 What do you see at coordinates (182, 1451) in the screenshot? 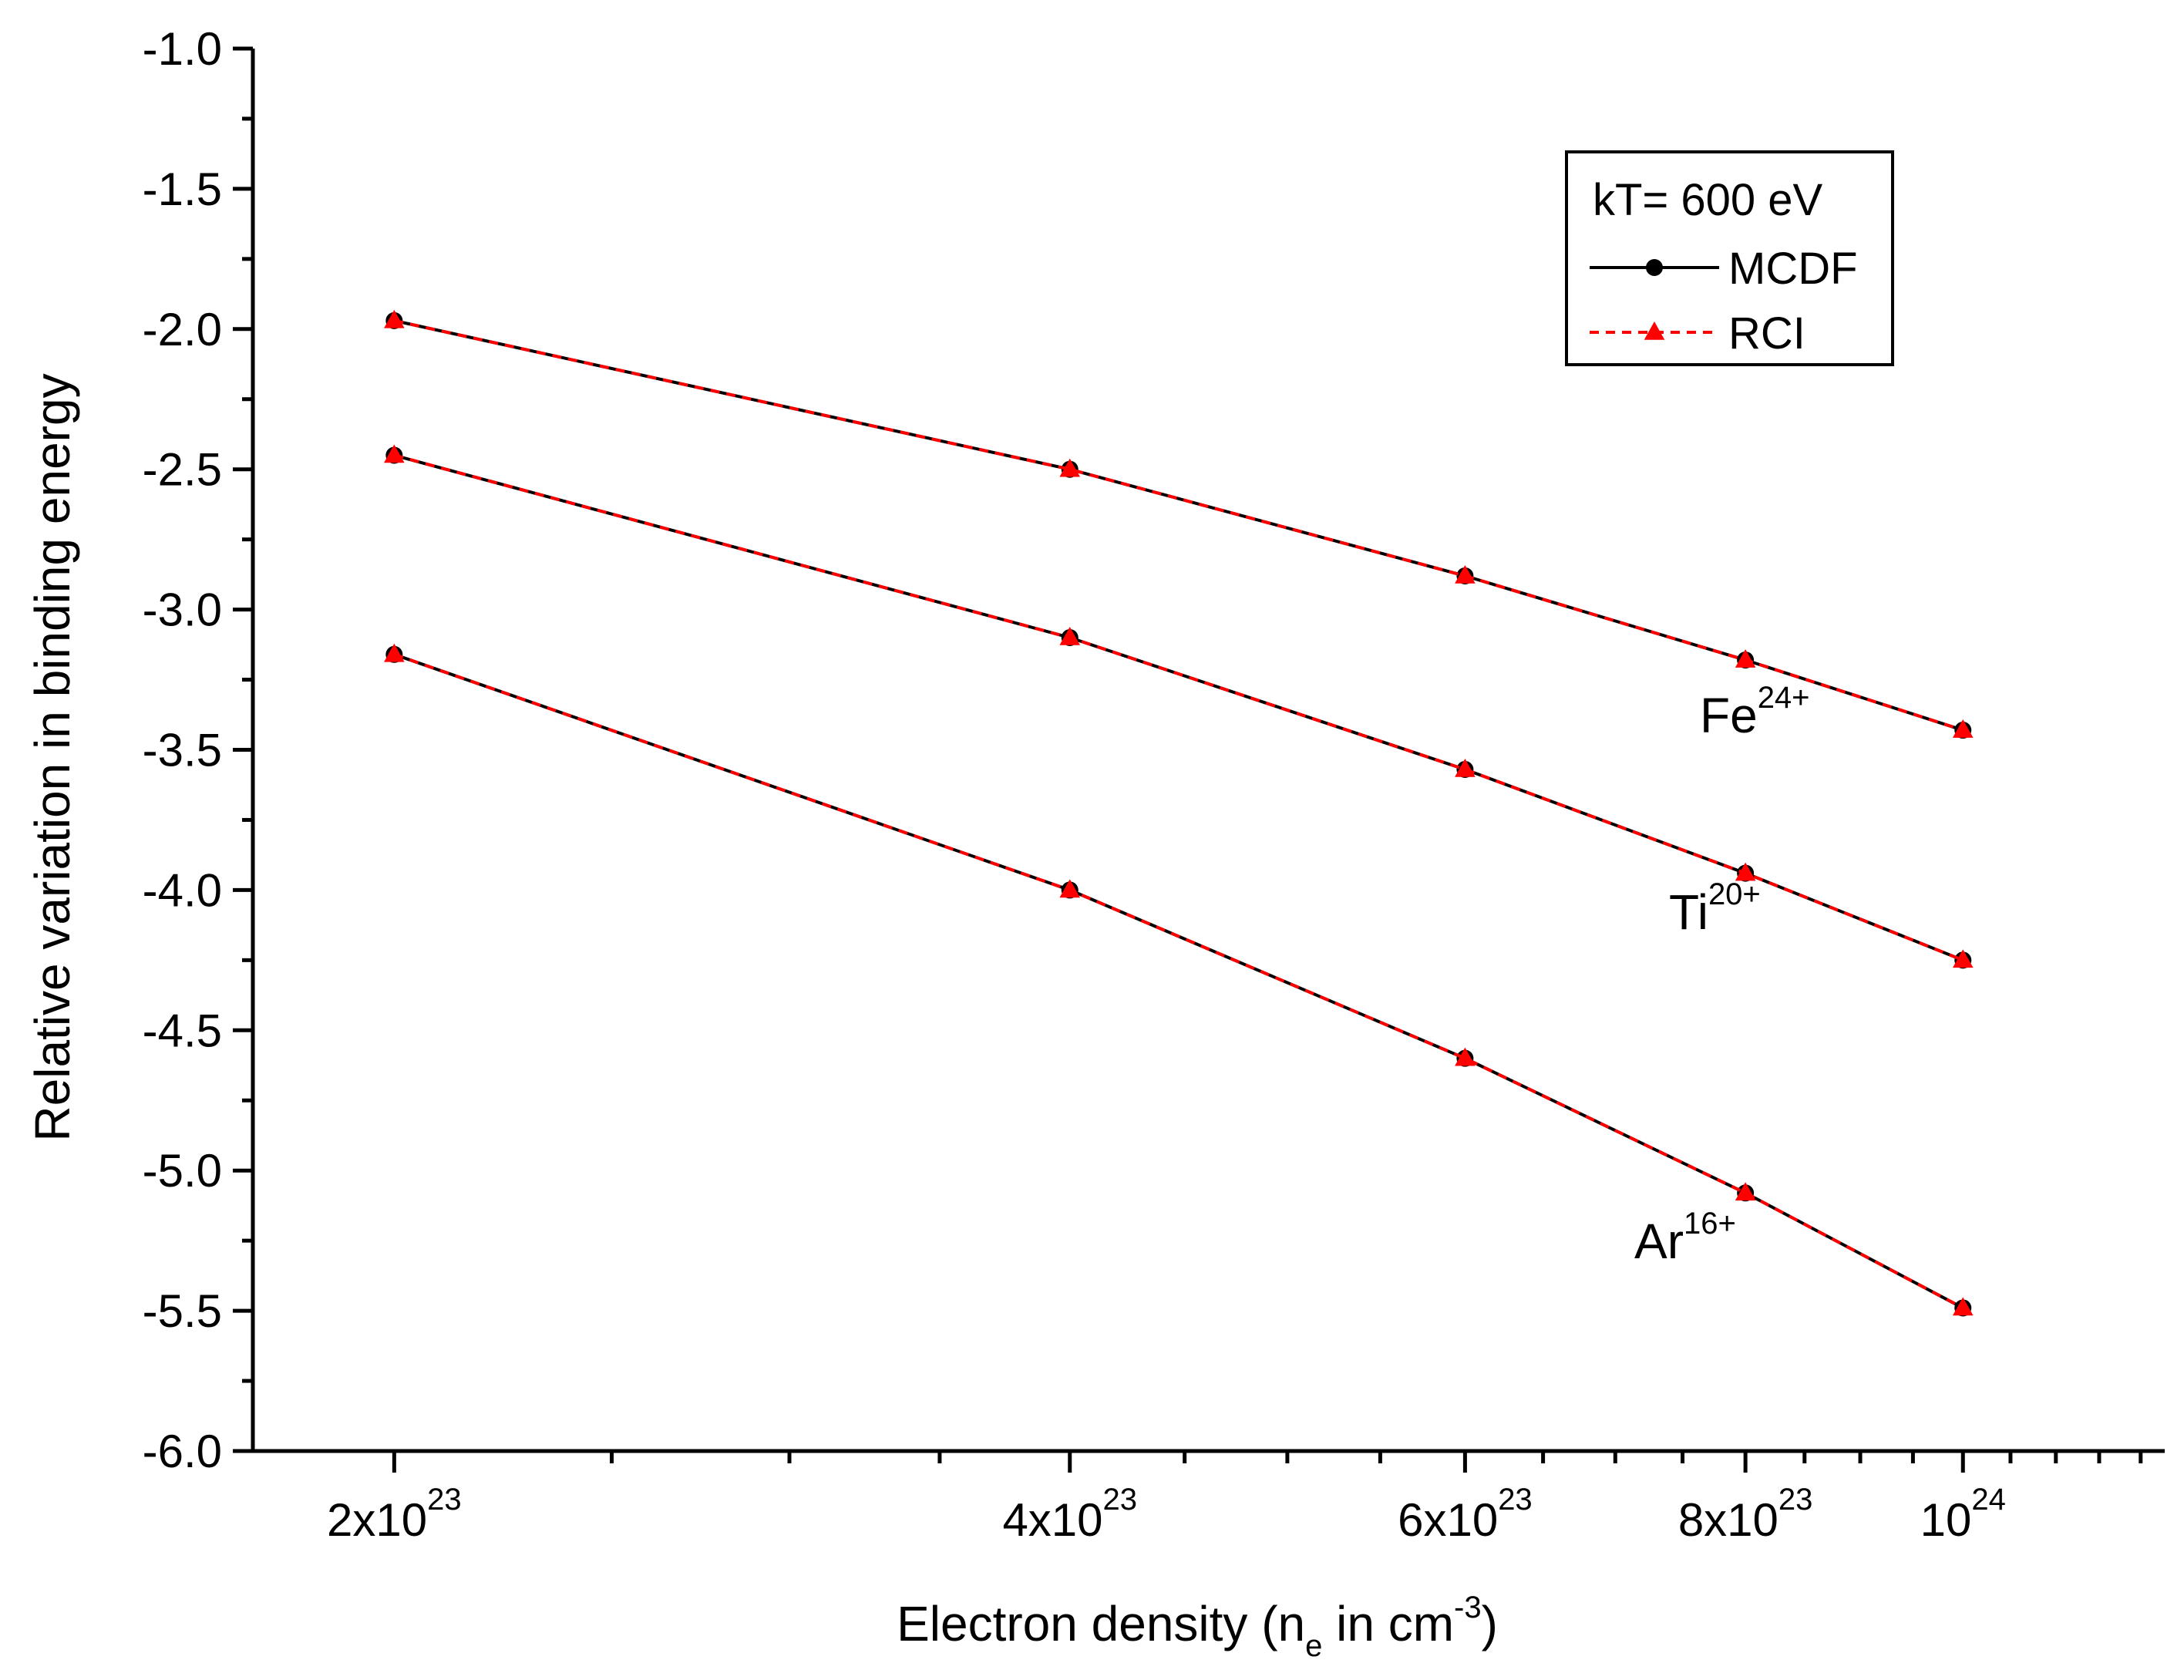
I see `y-tick-label: -6.0` at bounding box center [182, 1451].